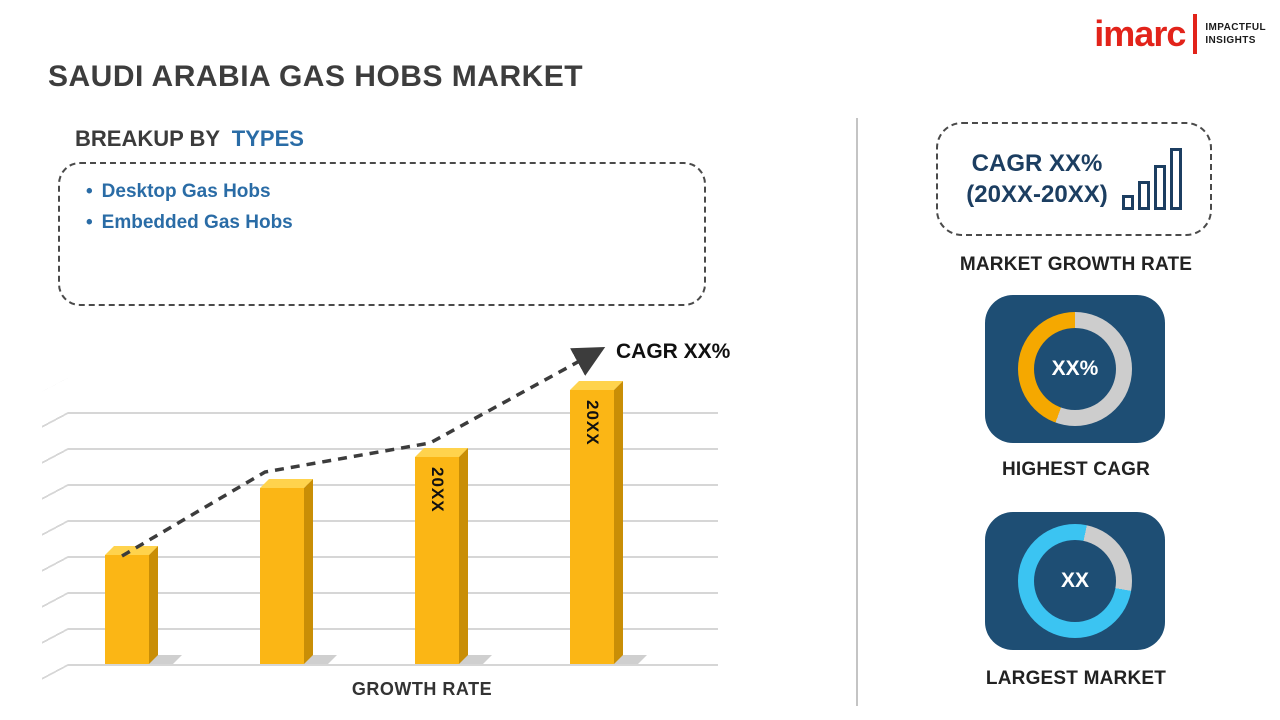 This screenshot has width=1280, height=720. What do you see at coordinates (382, 191) in the screenshot?
I see `breakup-type-item: Desktop Gas Hobs` at bounding box center [382, 191].